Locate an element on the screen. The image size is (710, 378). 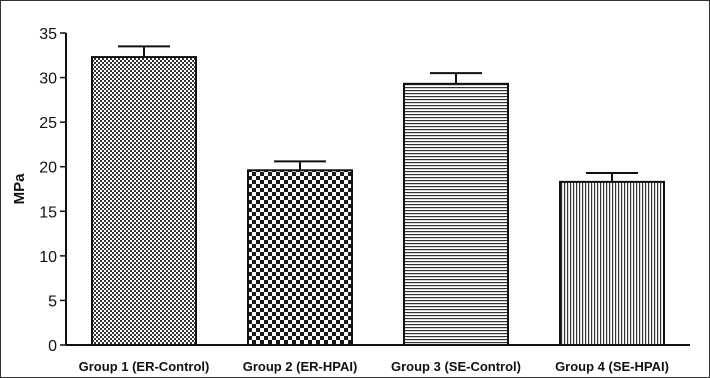
y-tick-label: 10 is located at coordinates (48, 257).